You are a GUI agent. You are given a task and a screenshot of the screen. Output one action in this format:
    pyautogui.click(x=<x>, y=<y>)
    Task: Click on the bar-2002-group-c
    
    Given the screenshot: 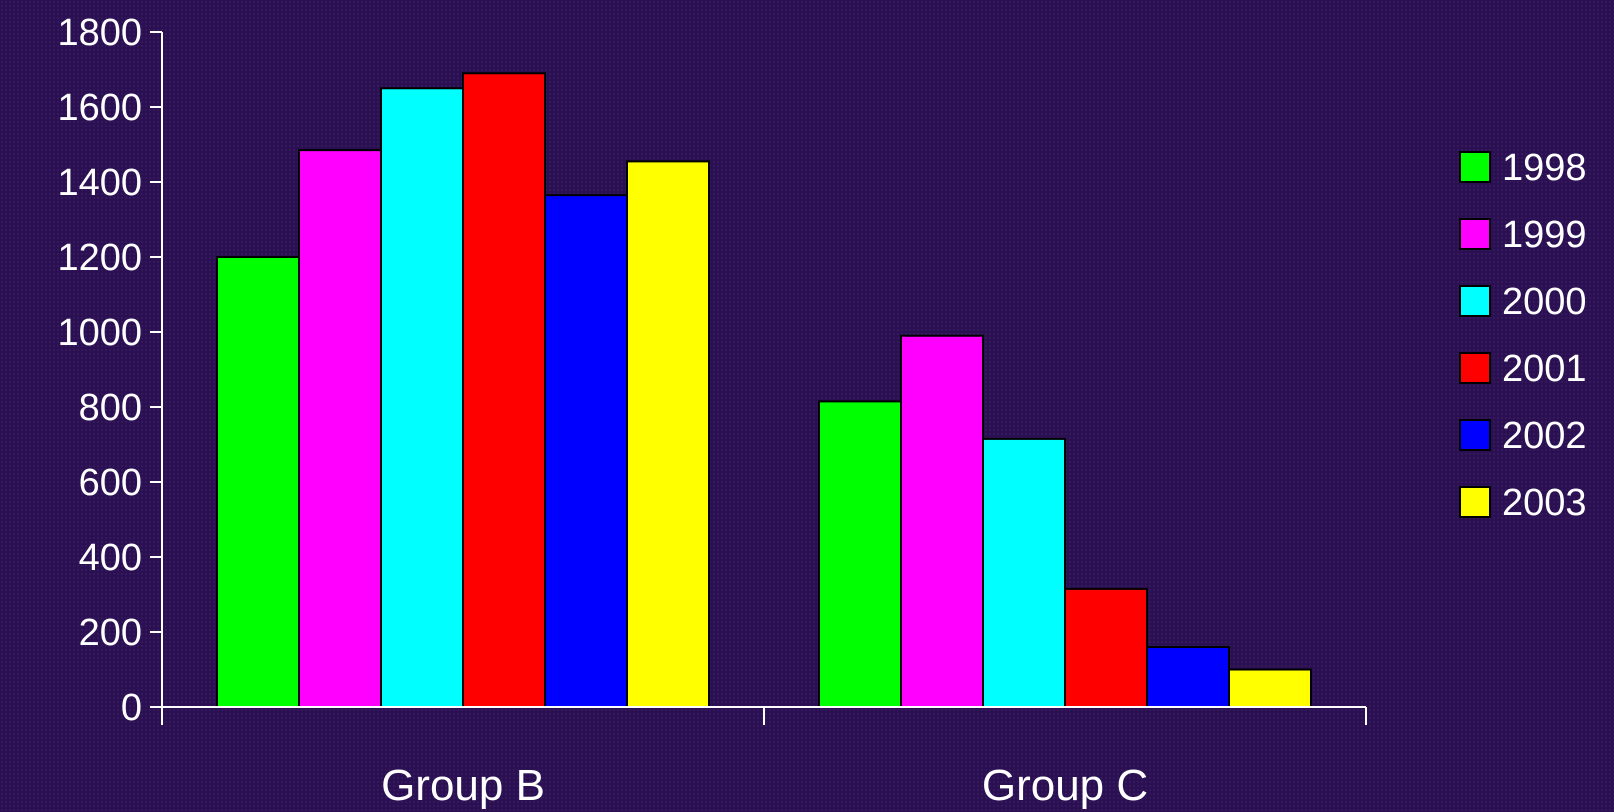 What is the action you would take?
    pyautogui.click(x=1188, y=677)
    